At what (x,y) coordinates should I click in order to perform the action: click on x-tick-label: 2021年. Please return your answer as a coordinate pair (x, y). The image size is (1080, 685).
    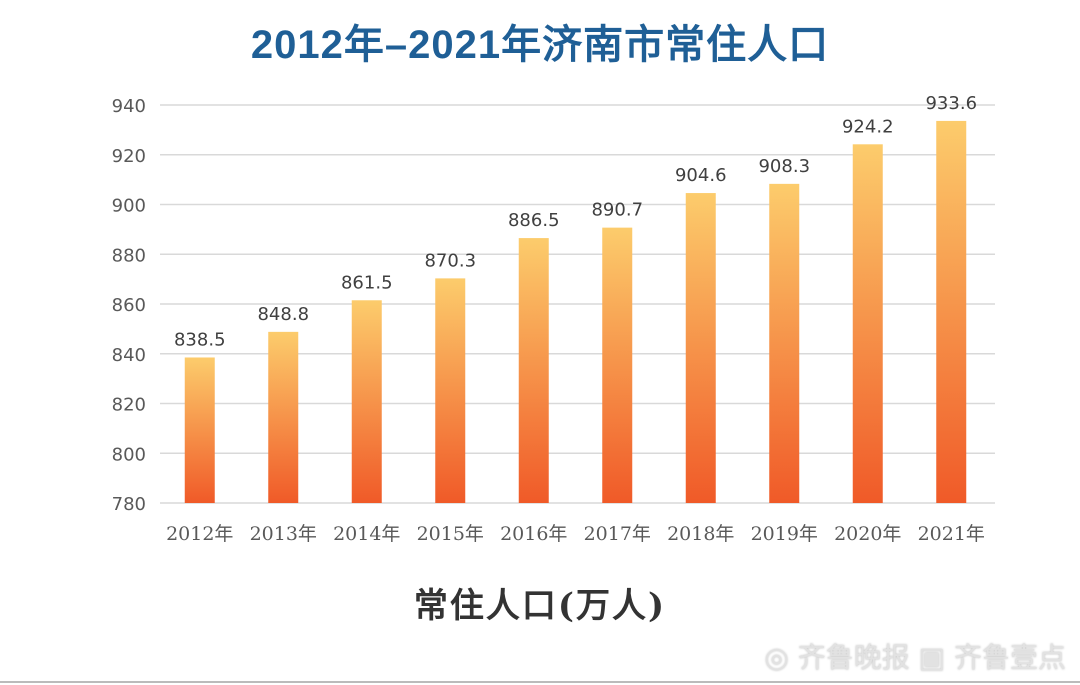
    Looking at the image, I should click on (951, 534).